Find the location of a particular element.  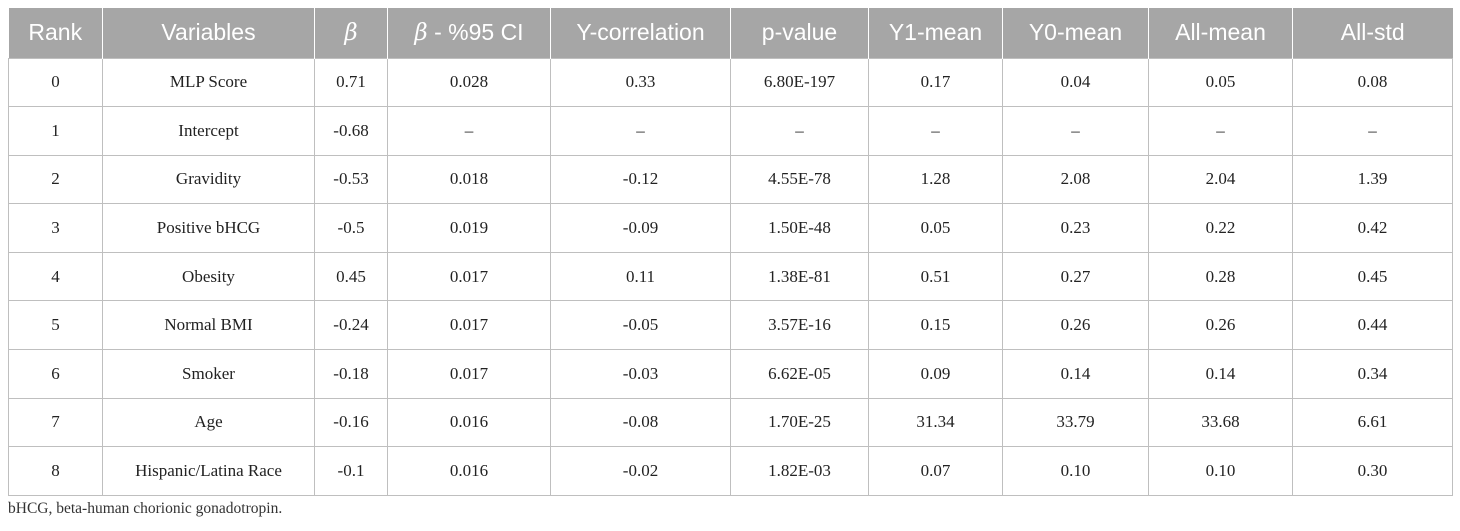

table-cell: 0.09 is located at coordinates (935, 374).